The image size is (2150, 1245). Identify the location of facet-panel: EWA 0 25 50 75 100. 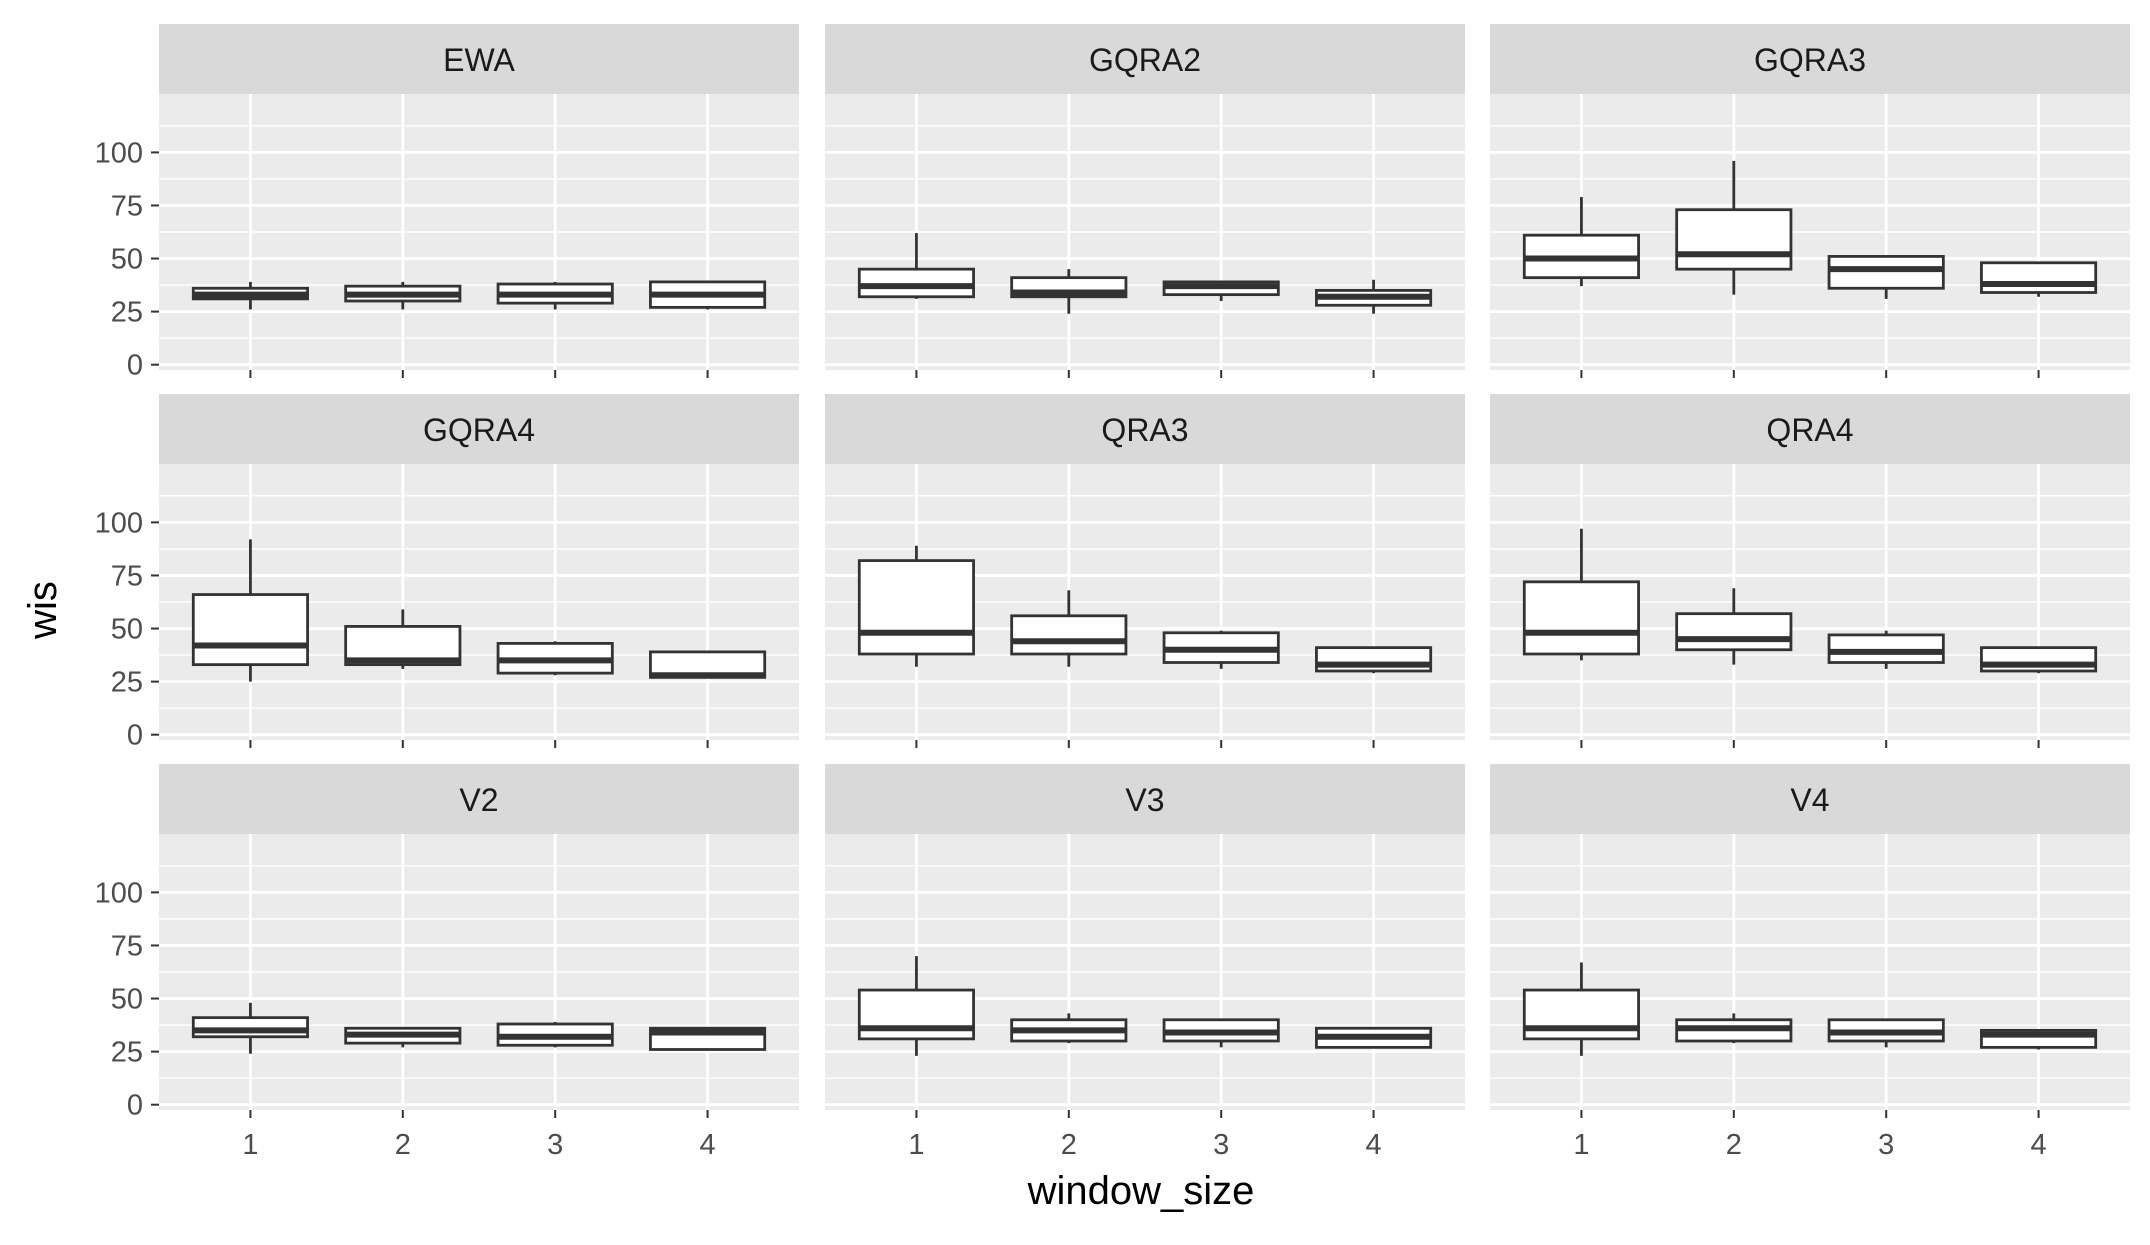
(447, 203).